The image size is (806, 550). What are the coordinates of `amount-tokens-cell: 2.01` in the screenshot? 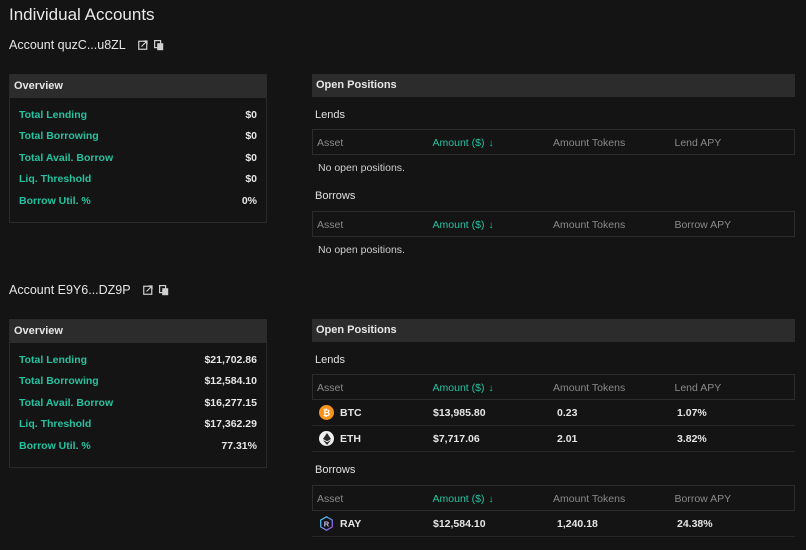 It's located at (567, 439).